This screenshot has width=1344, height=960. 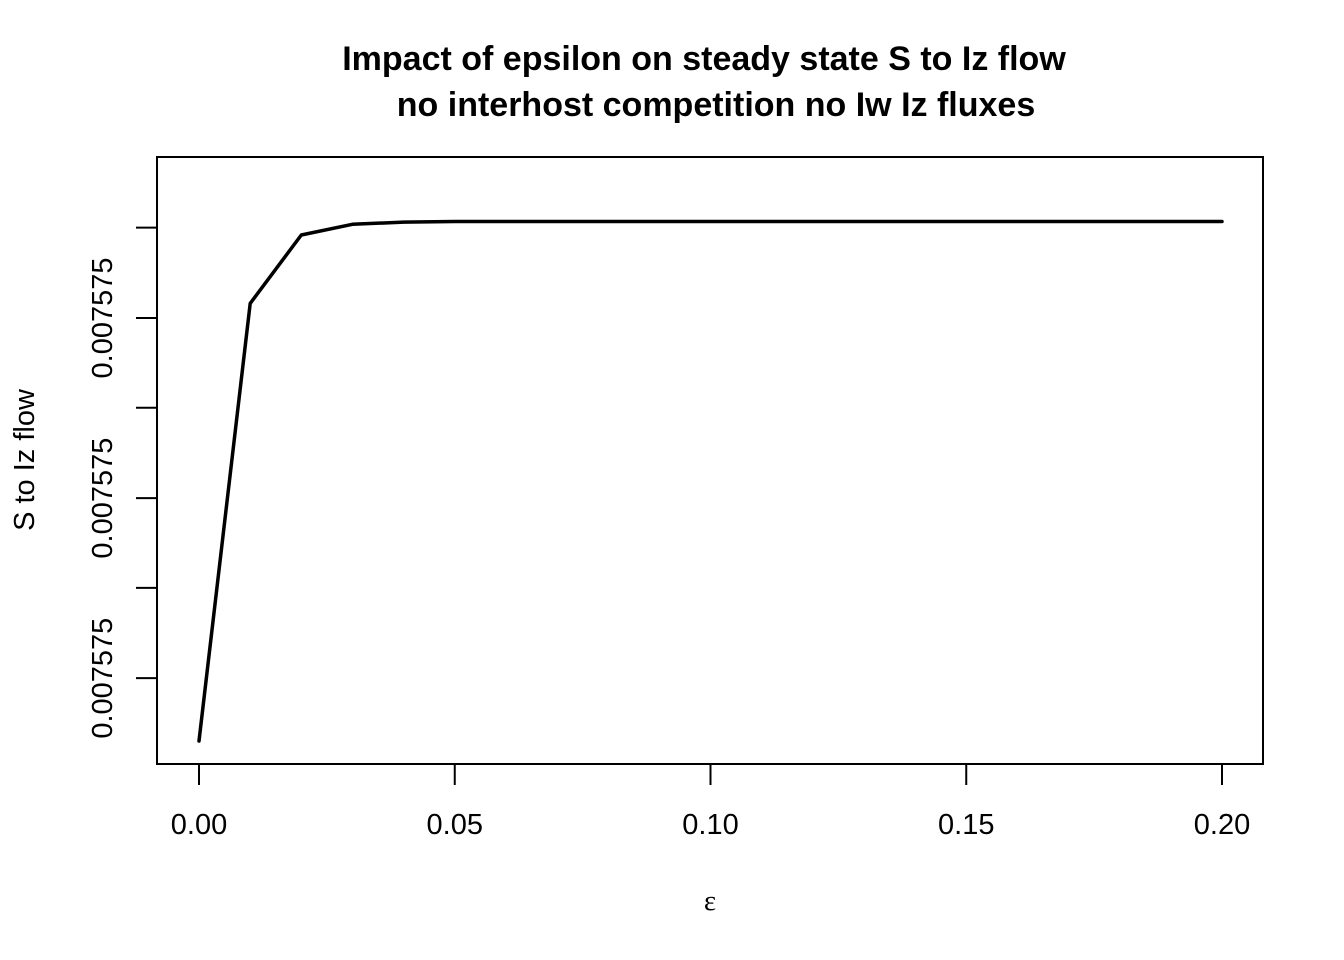 What do you see at coordinates (199, 825) in the screenshot?
I see `x-tick-label: 0.00` at bounding box center [199, 825].